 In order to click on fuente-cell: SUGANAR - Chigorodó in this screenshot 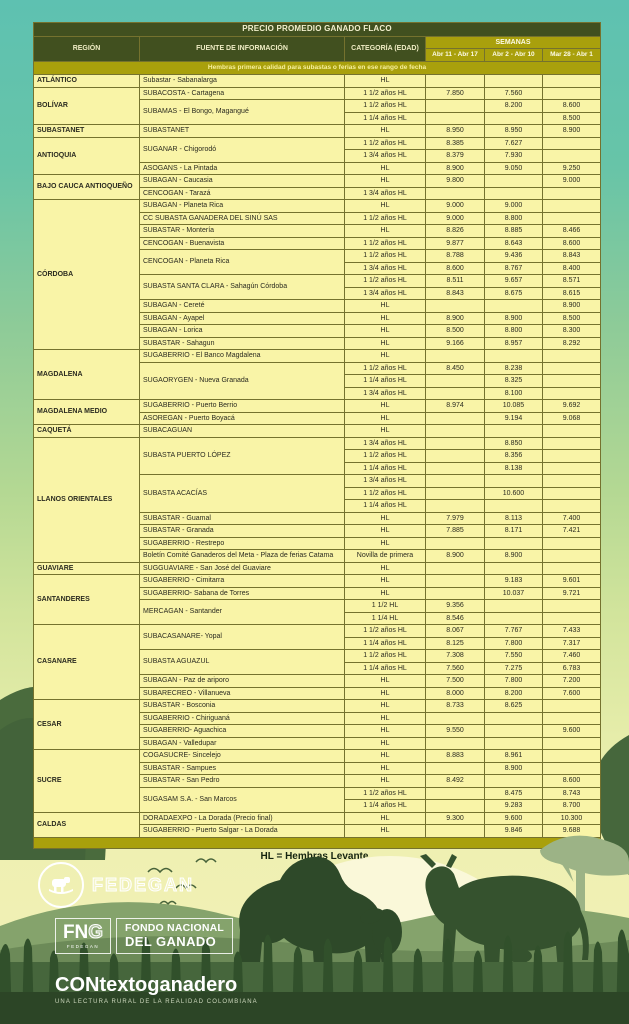, I will do `click(242, 149)`.